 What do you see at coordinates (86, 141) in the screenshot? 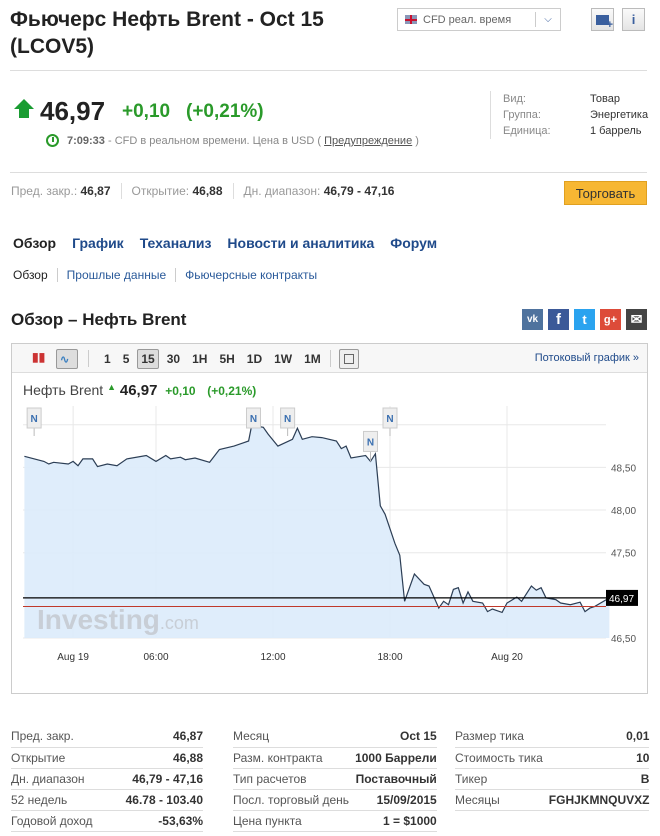
I see `quote-time: 7:09:33` at bounding box center [86, 141].